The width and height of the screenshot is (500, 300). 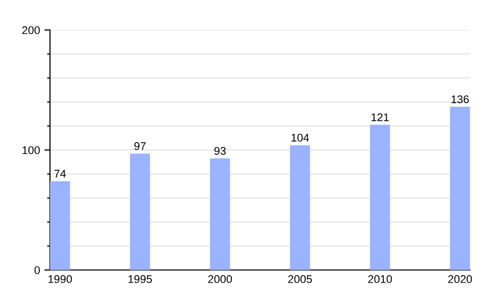 I want to click on x-tick-label: 2000, so click(x=220, y=279).